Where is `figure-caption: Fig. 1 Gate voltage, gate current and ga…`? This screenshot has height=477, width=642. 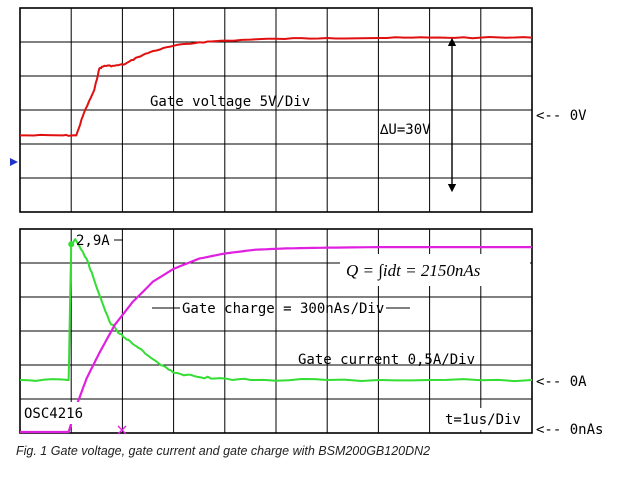
figure-caption: Fig. 1 Gate voltage, gate current and ga… is located at coordinates (223, 451).